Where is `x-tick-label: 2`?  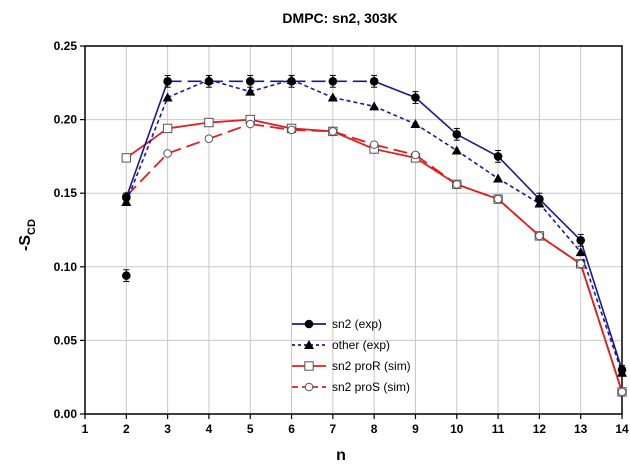 x-tick-label: 2 is located at coordinates (126, 429).